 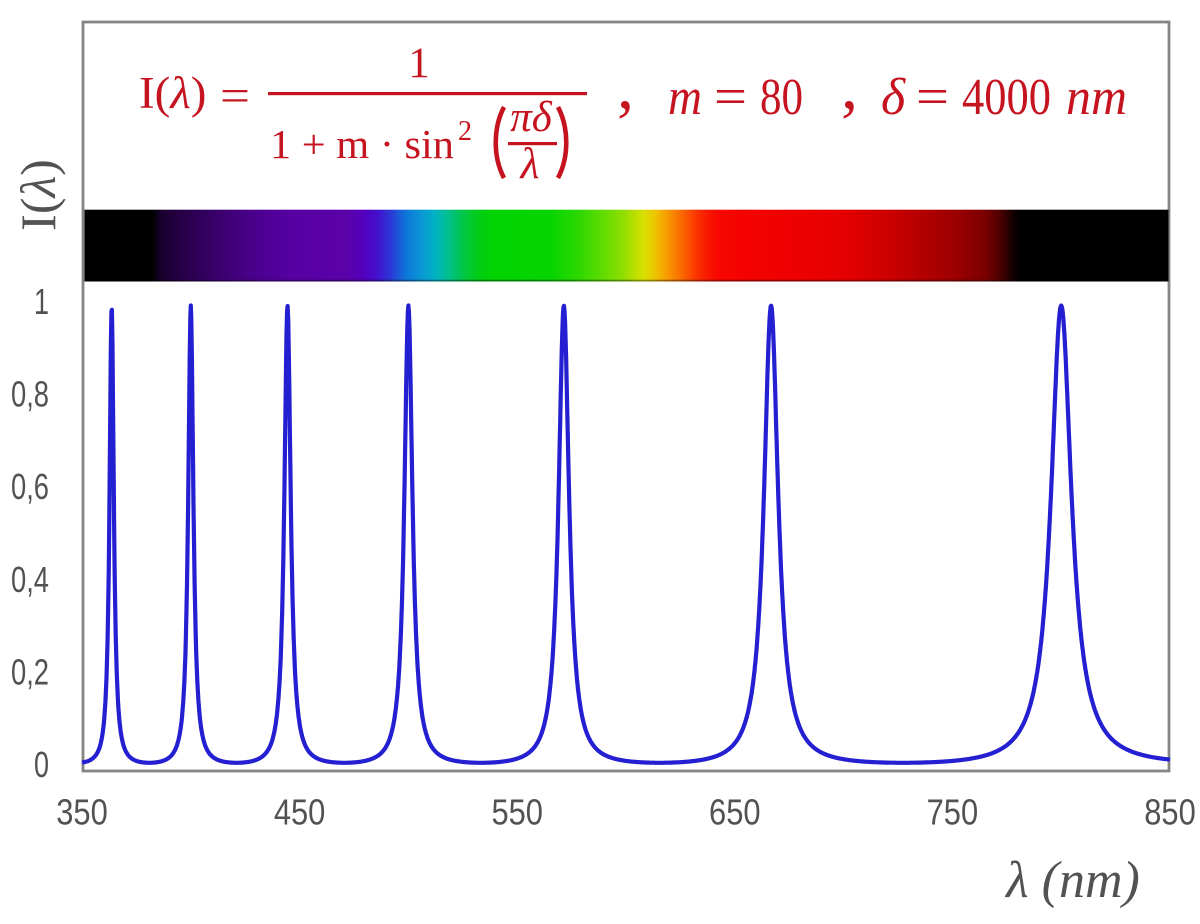 What do you see at coordinates (41, 764) in the screenshot?
I see `svg-text: 0` at bounding box center [41, 764].